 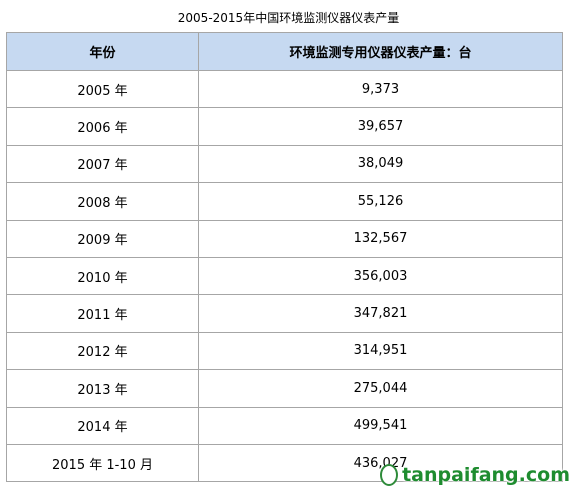 What do you see at coordinates (102, 164) in the screenshot?
I see `year-cell: 2007 年` at bounding box center [102, 164].